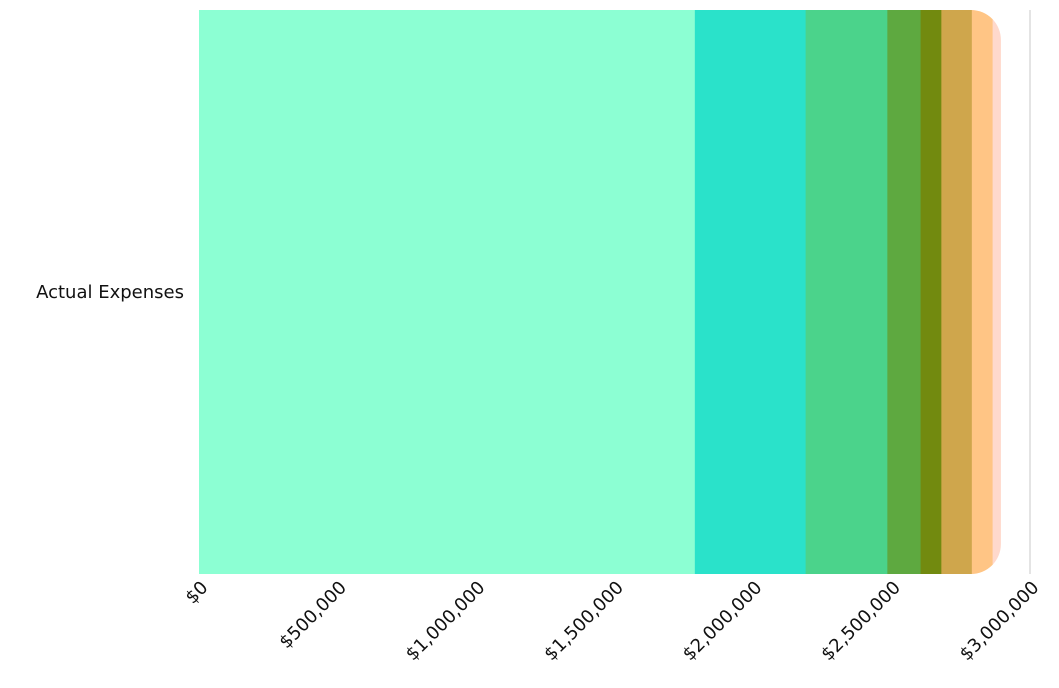 This screenshot has height=688, width=1059. Describe the element at coordinates (446, 621) in the screenshot. I see `x-tick-label: $1,000,000` at that location.